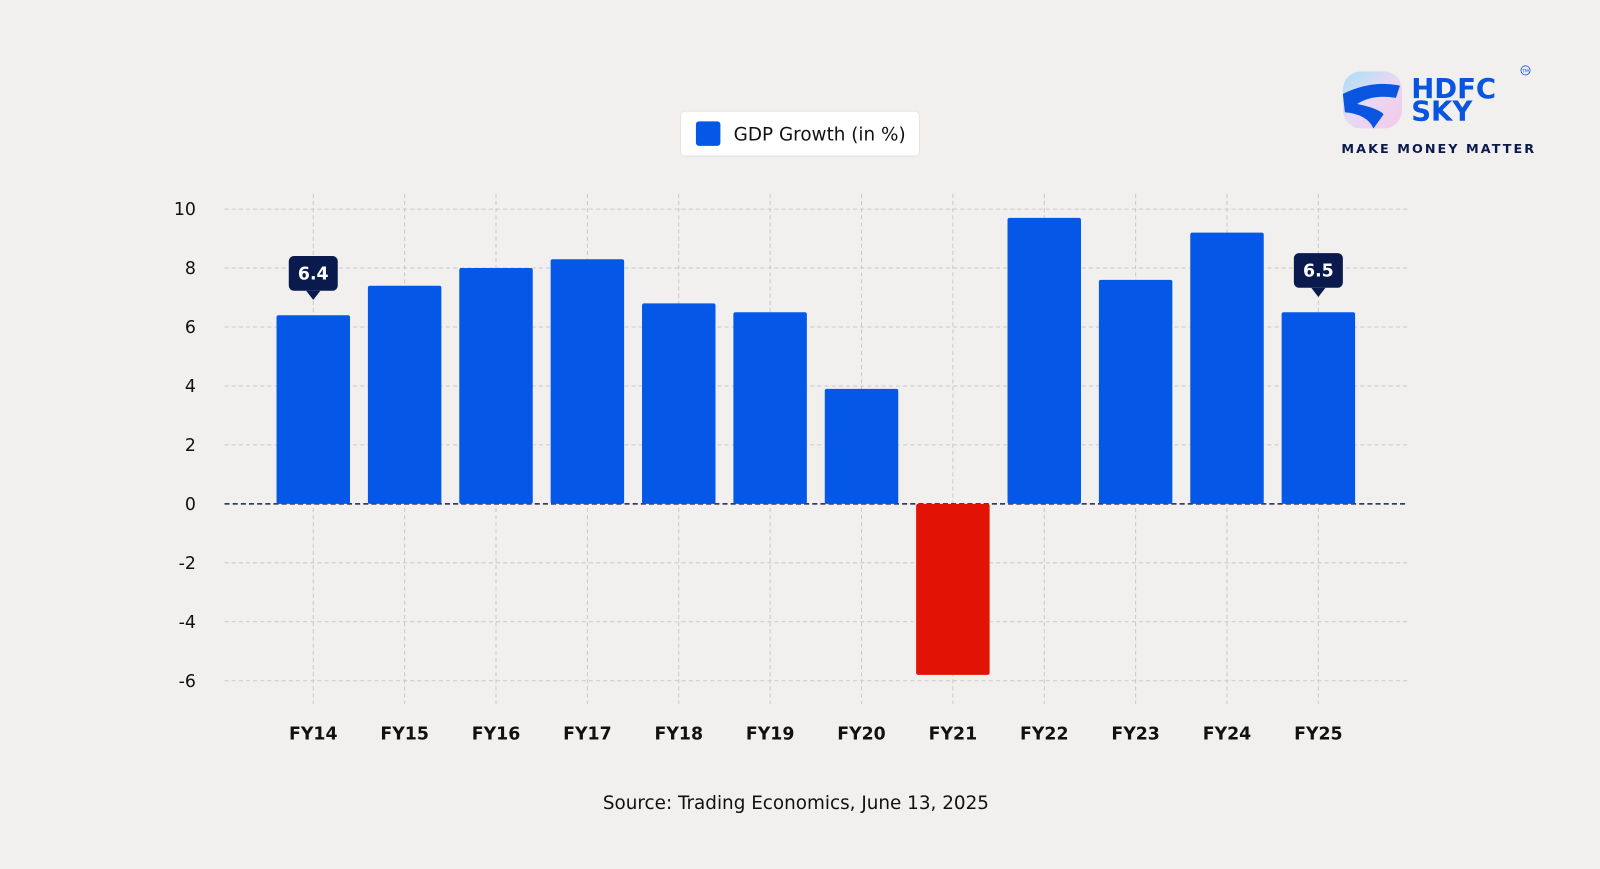 The width and height of the screenshot is (1600, 869). What do you see at coordinates (1135, 391) in the screenshot?
I see `bar-fy23` at bounding box center [1135, 391].